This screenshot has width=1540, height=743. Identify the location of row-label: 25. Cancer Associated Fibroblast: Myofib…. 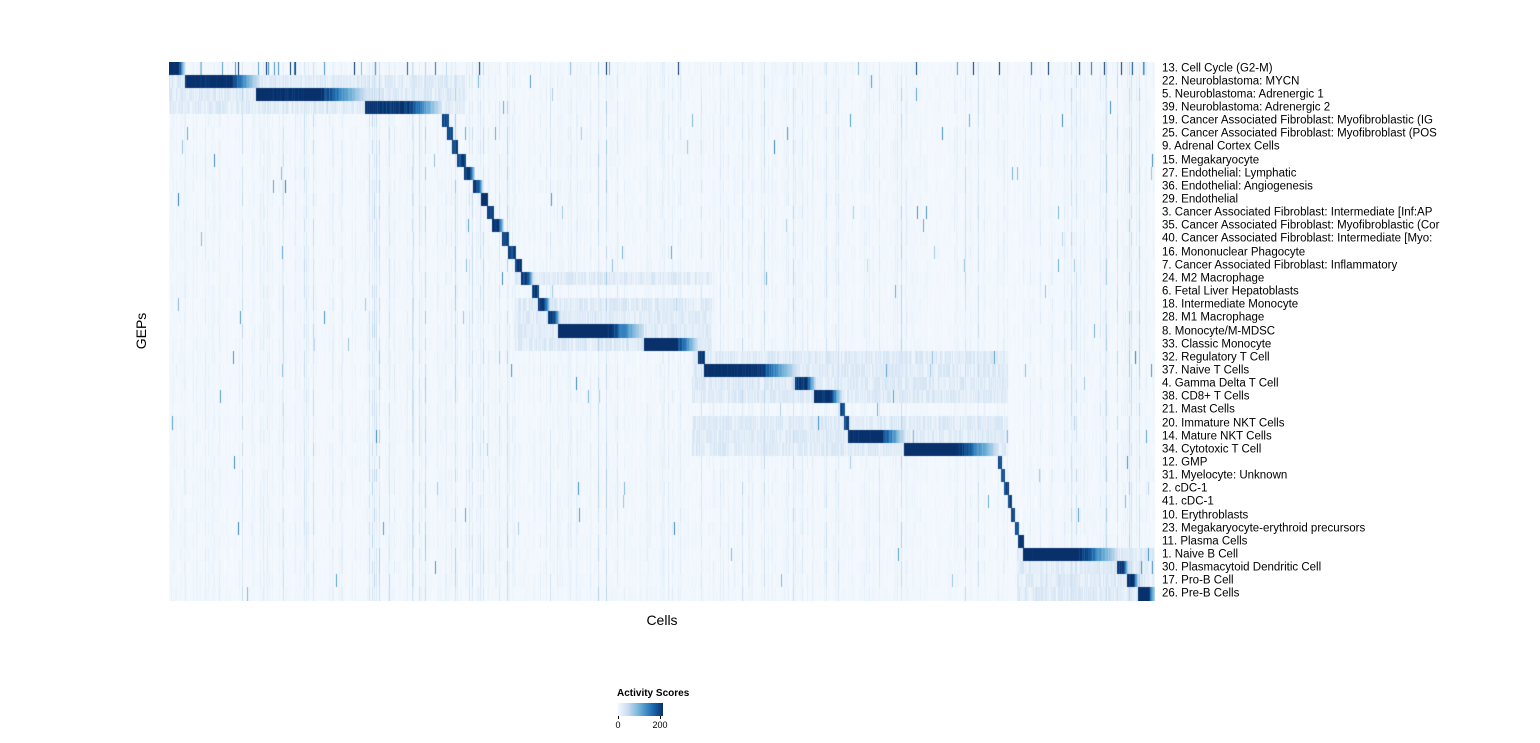
(1299, 133).